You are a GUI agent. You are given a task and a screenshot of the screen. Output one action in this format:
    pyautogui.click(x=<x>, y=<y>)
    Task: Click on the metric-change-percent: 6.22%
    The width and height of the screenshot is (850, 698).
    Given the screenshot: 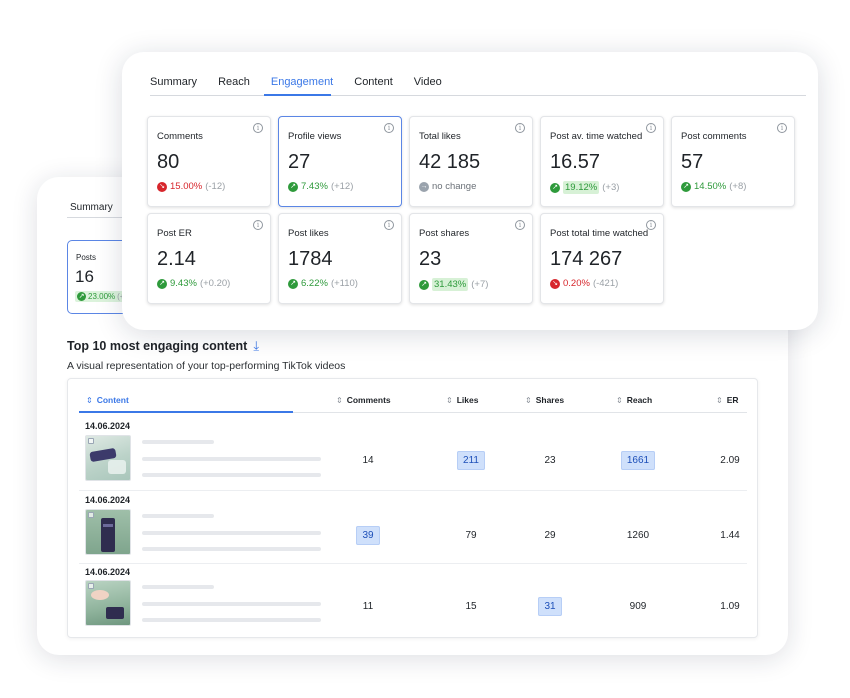 What is the action you would take?
    pyautogui.click(x=314, y=283)
    